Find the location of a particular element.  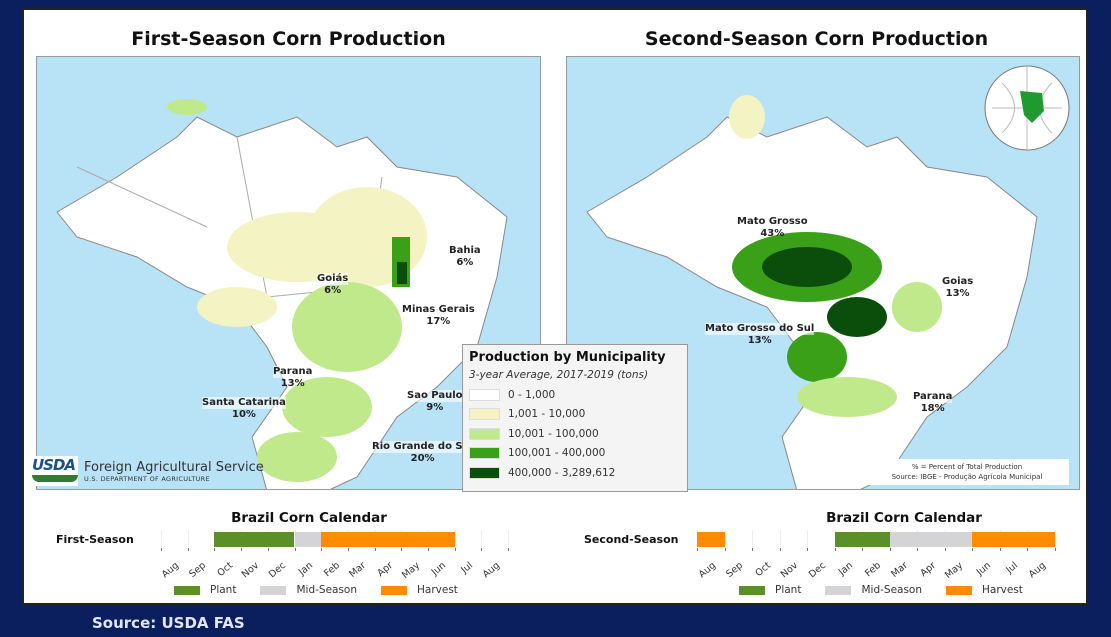

state-name: Mato Grosso do Sul is located at coordinates (760, 329).